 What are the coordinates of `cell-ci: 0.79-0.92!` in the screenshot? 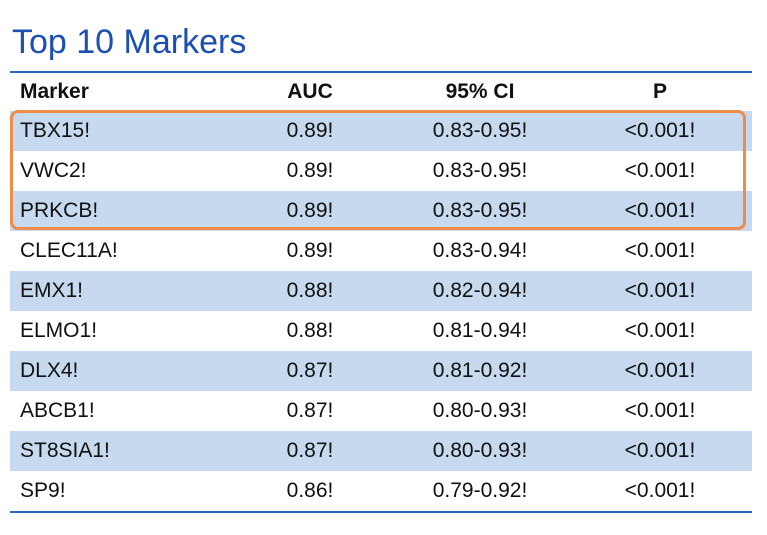 It's located at (480, 490).